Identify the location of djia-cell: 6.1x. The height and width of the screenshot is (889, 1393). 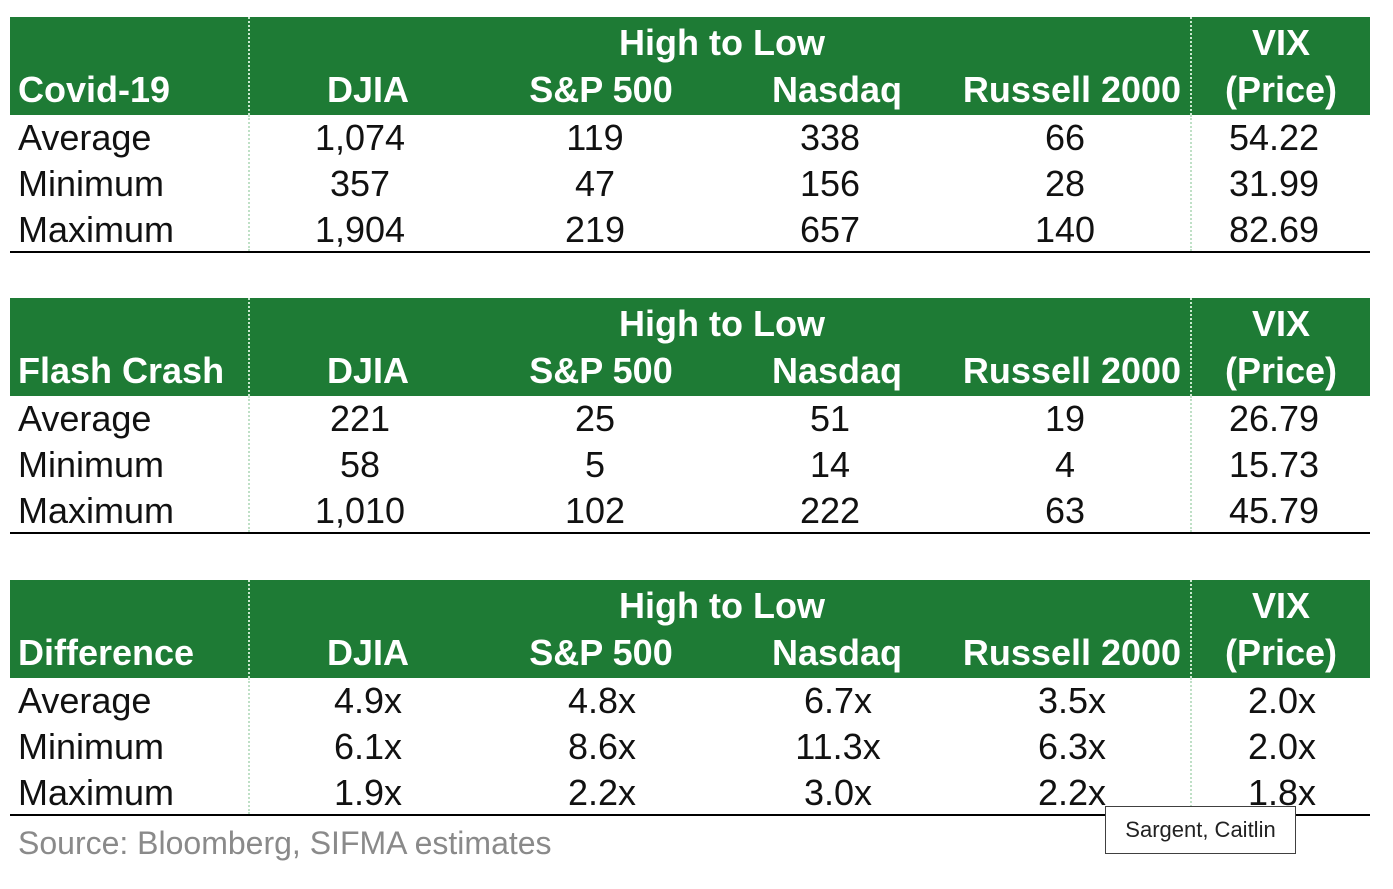
(368, 746).